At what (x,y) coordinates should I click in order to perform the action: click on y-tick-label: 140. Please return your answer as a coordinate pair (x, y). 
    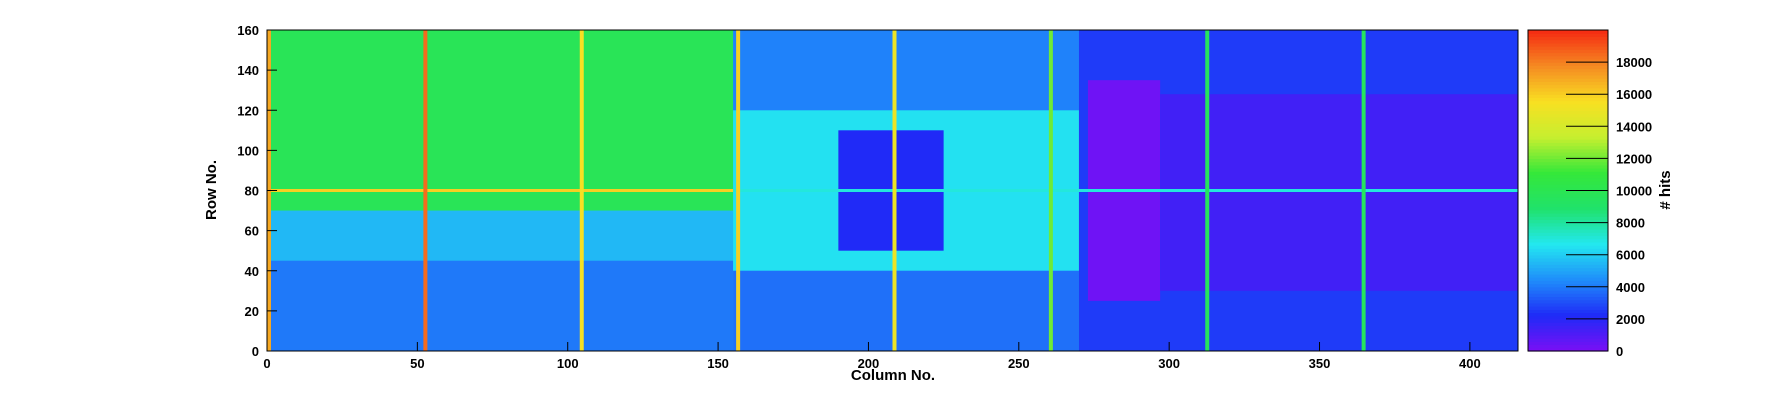
    Looking at the image, I should click on (248, 70).